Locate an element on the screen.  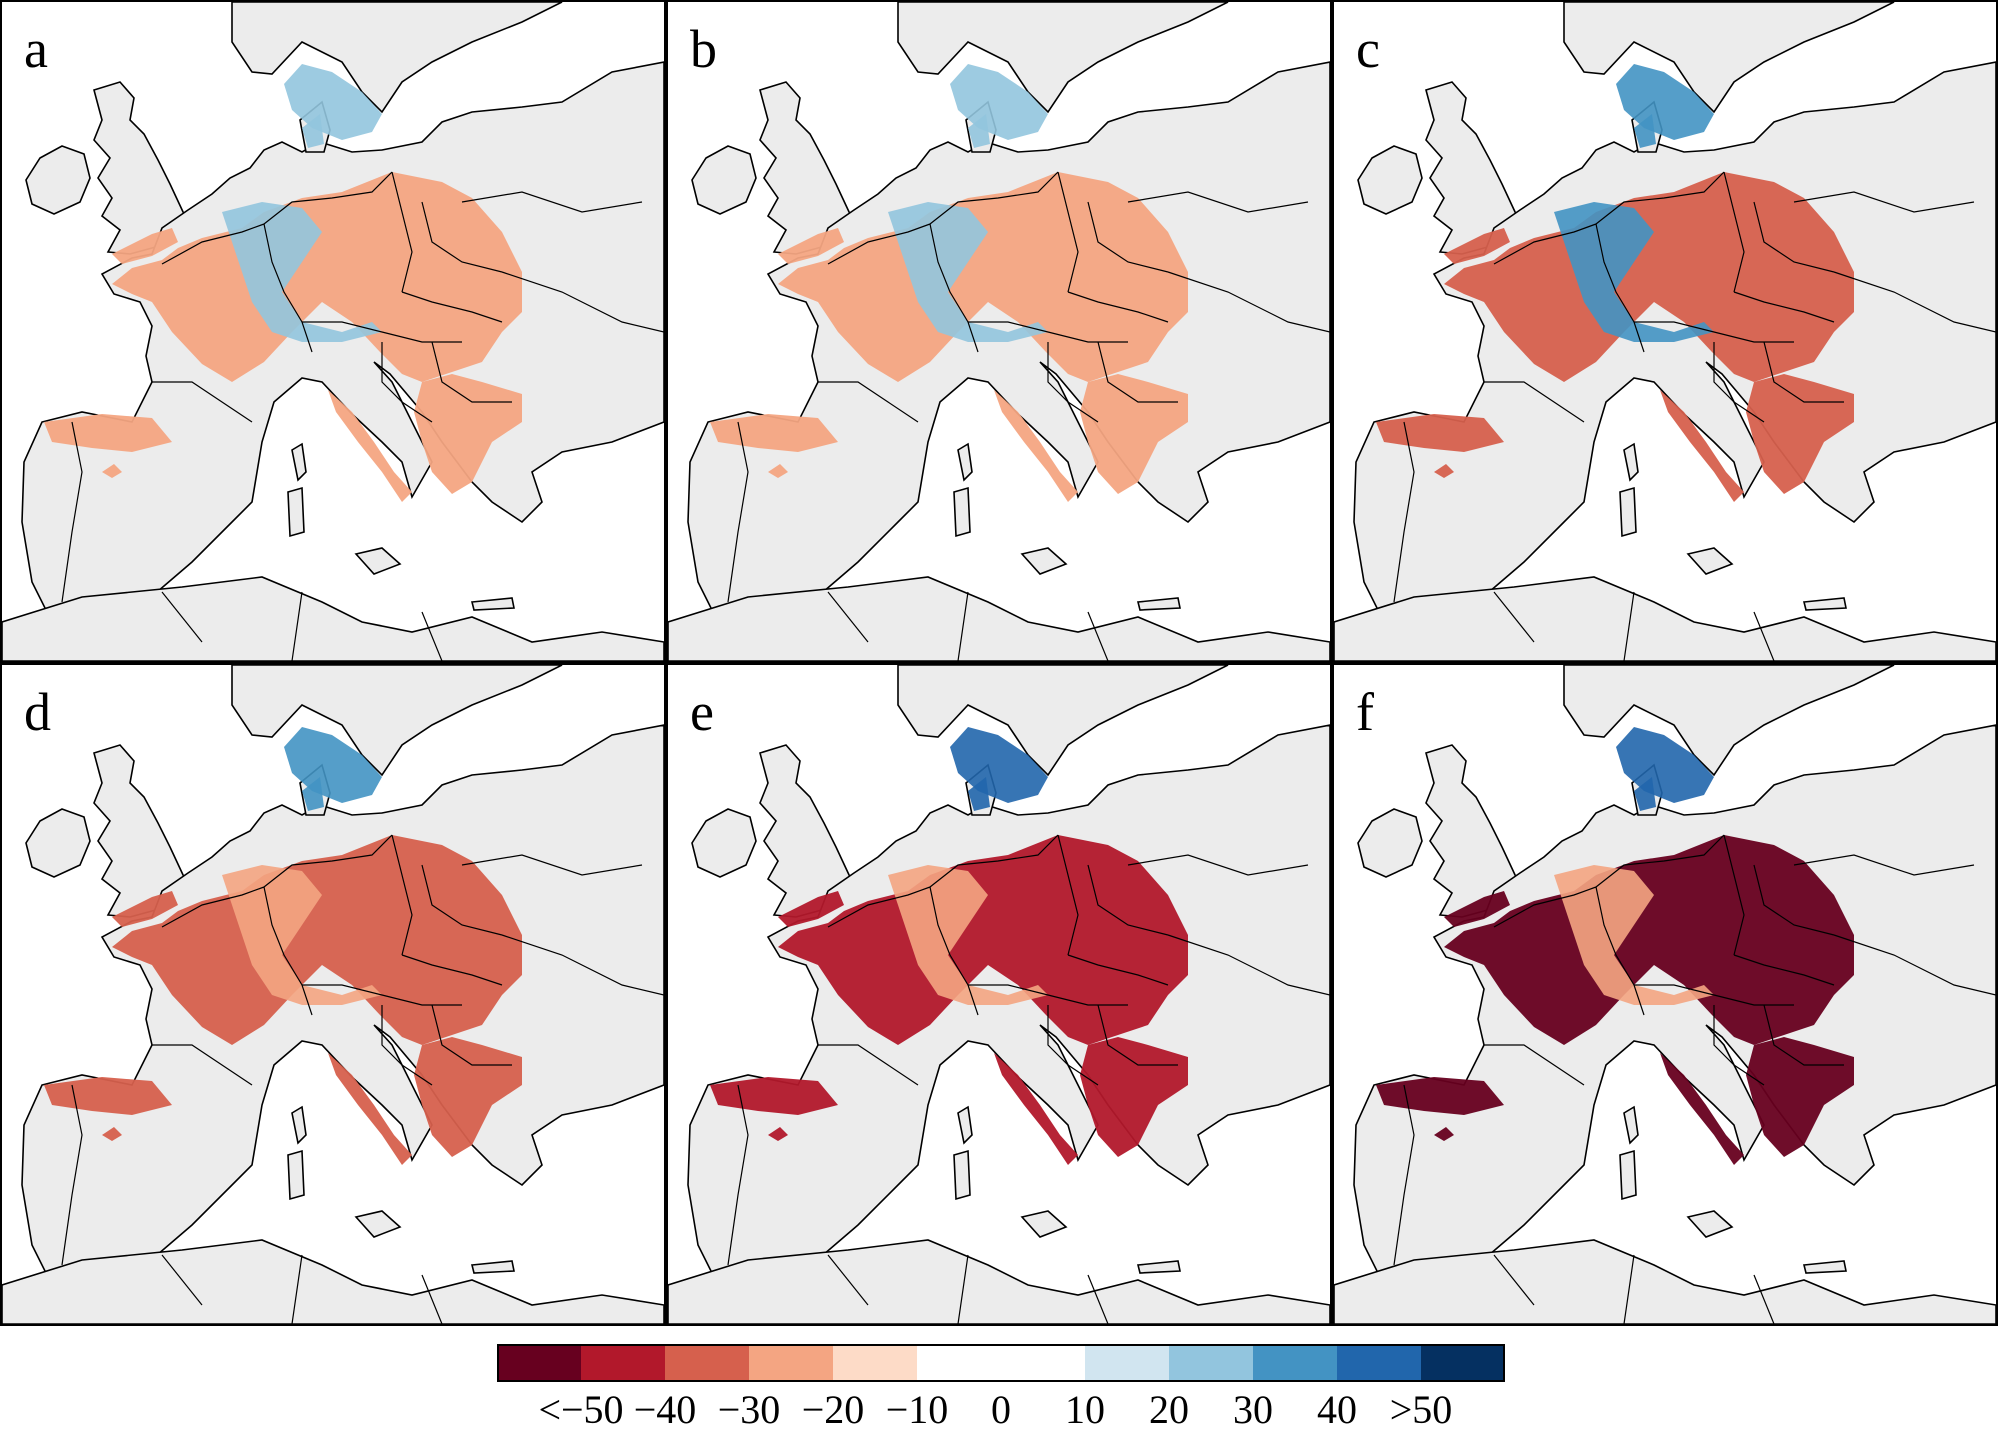
colorbar-tick-label: <−50 is located at coordinates (581, 1409).